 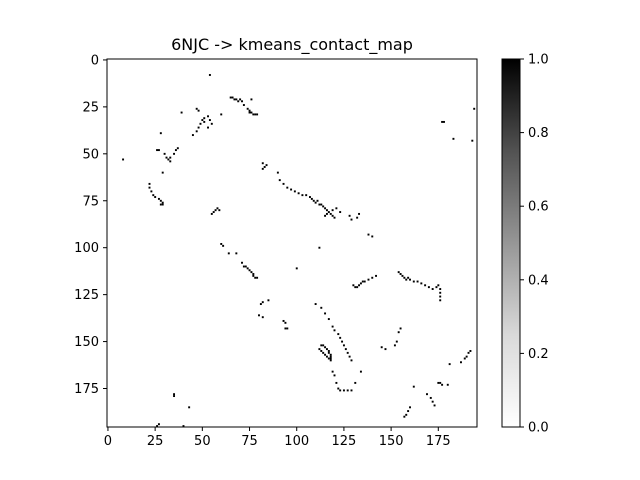 What do you see at coordinates (538, 133) in the screenshot?
I see `colorbar-tick-label: 0.8` at bounding box center [538, 133].